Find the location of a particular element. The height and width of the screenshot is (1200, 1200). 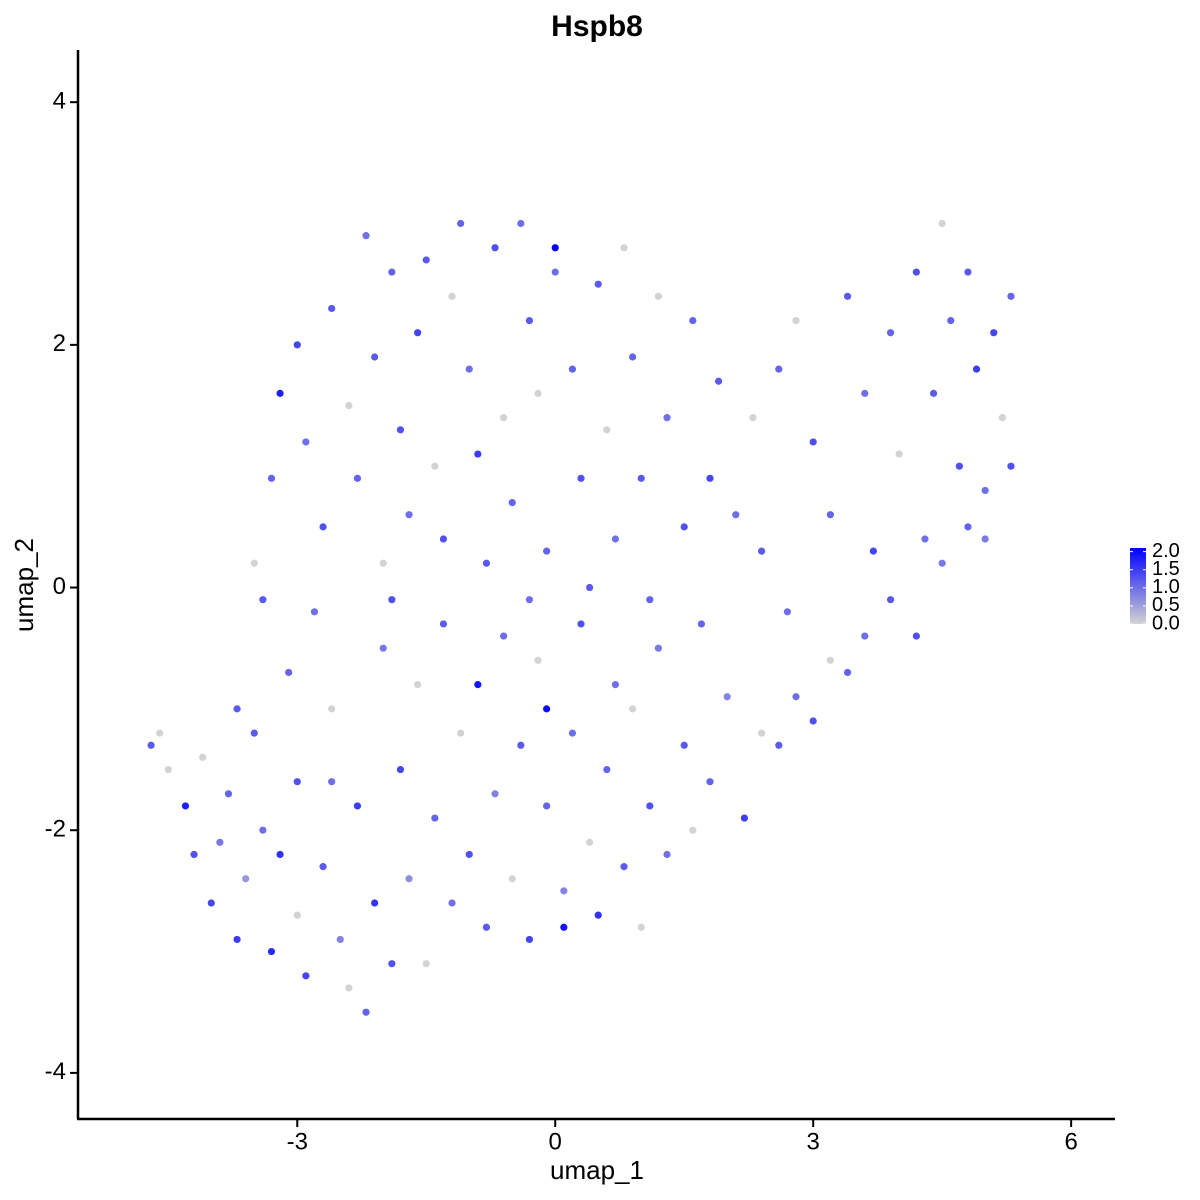

y-axis-label: umap_2 is located at coordinates (24, 585).